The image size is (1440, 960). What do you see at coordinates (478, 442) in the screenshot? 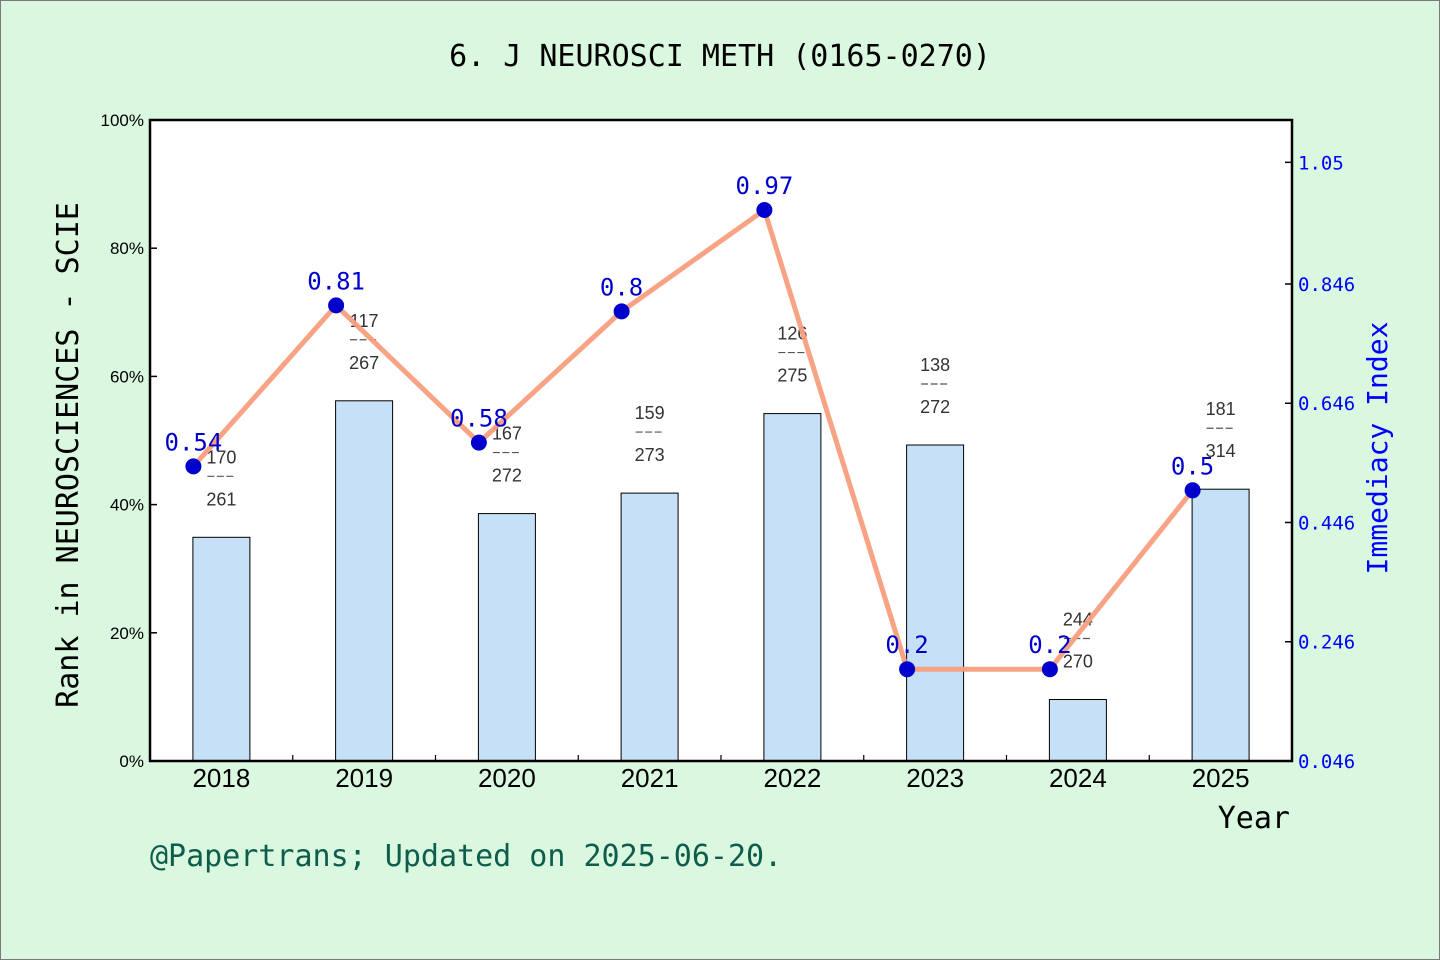
I see `immediacy-point-2020` at bounding box center [478, 442].